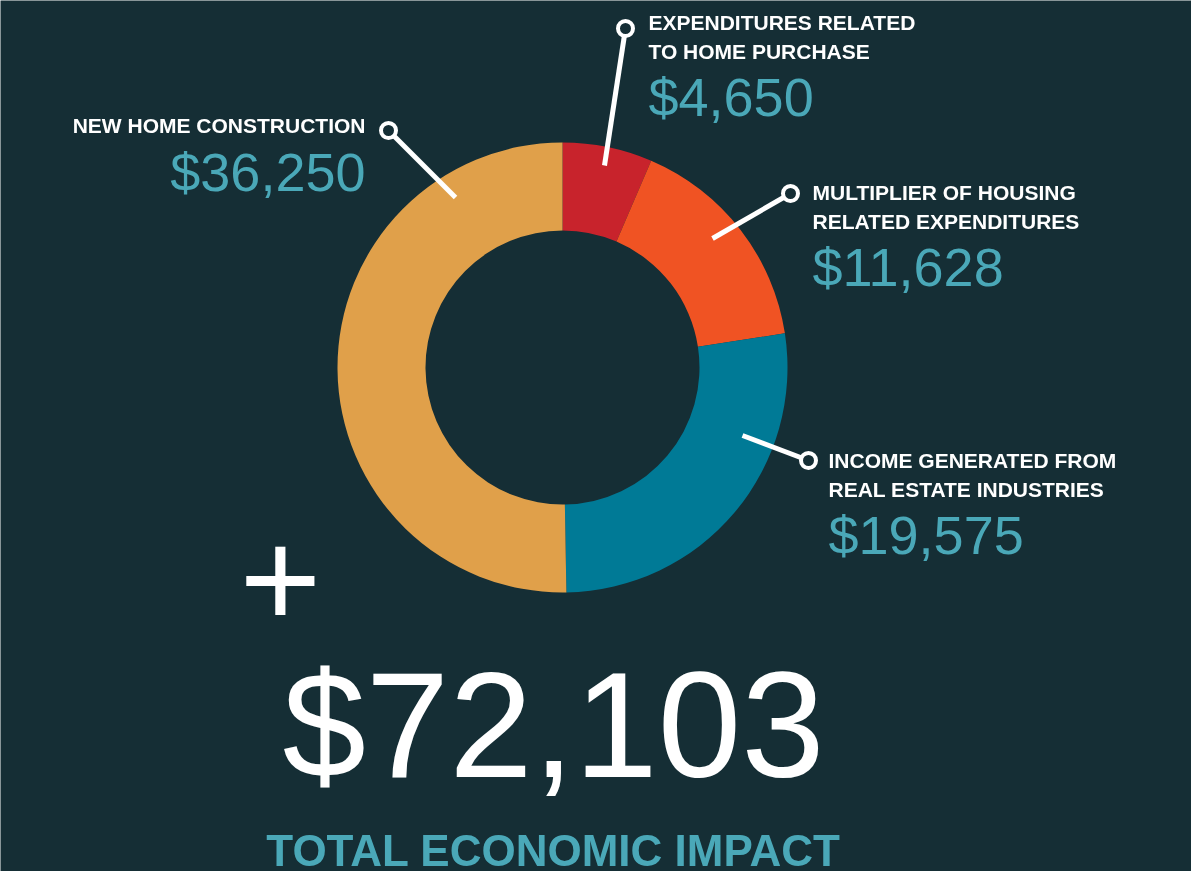  I want to click on slice-label: NEW HOME CONSTRUCTION, so click(219, 125).